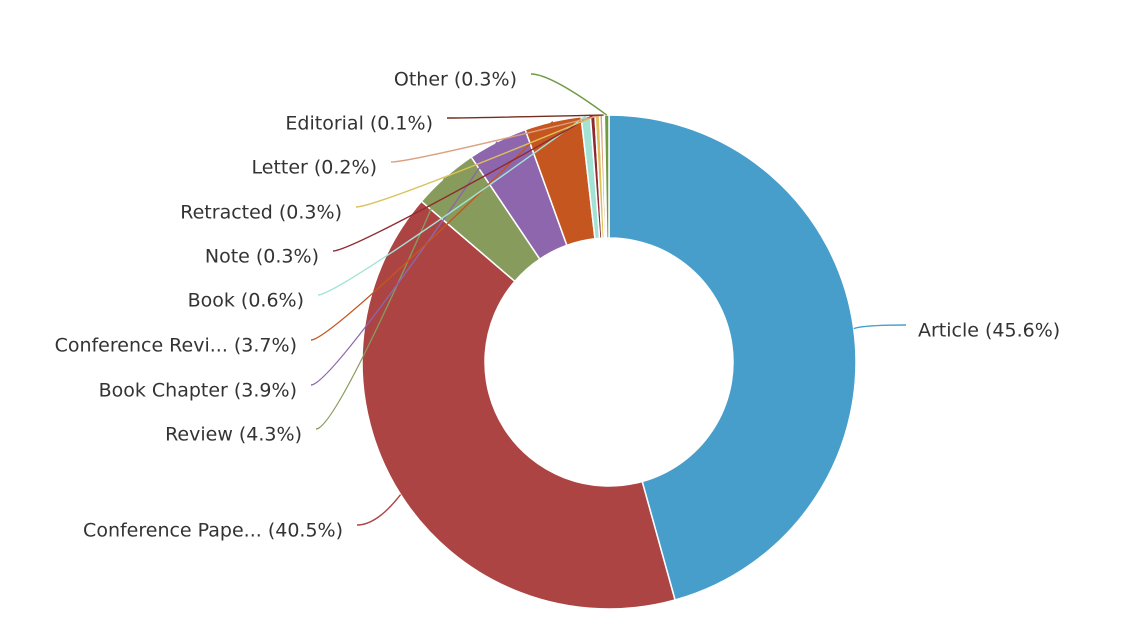 This screenshot has height=636, width=1148. I want to click on slice-label: Review (4.3%), so click(233, 435).